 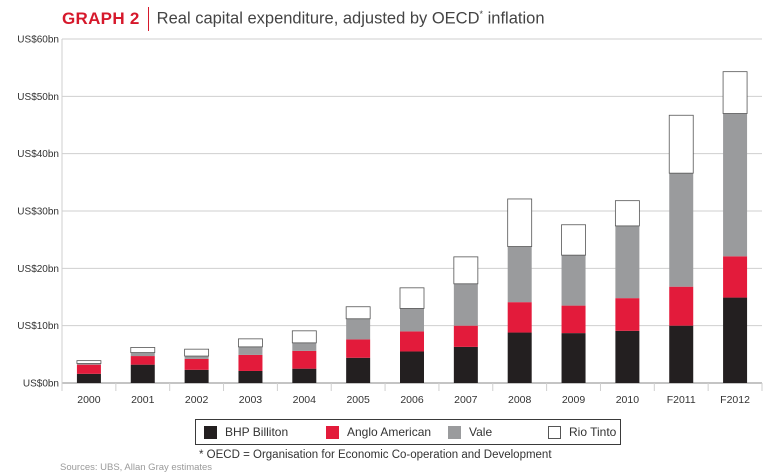 I want to click on y-tick-label: US$0bn, so click(x=41, y=384).